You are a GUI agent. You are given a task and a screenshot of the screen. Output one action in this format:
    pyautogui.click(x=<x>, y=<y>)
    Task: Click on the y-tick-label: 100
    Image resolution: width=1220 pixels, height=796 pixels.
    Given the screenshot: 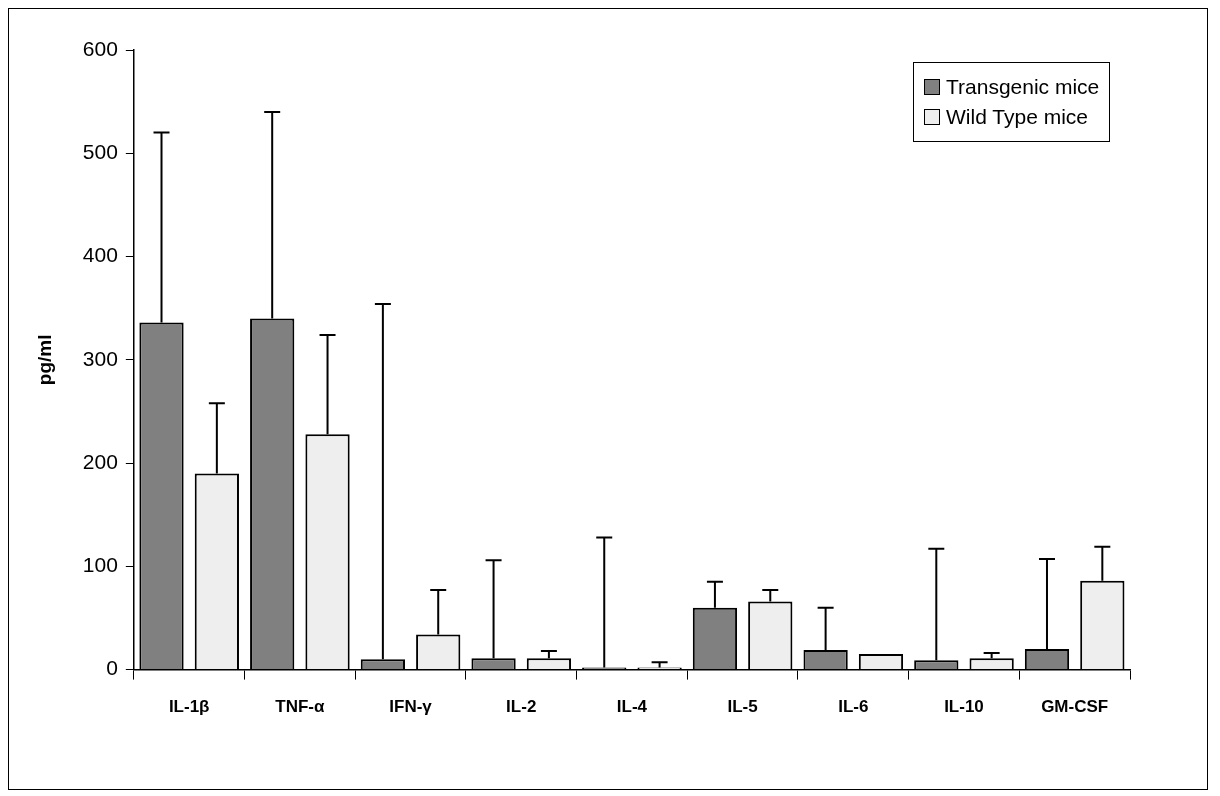 What is the action you would take?
    pyautogui.click(x=100, y=565)
    